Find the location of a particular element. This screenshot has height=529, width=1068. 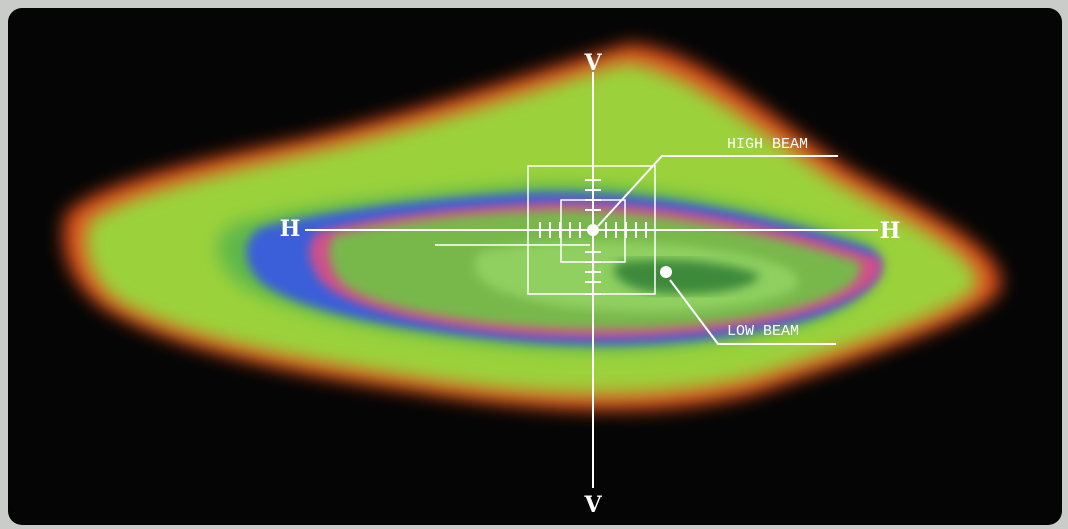

h-left-label: H is located at coordinates (290, 229).